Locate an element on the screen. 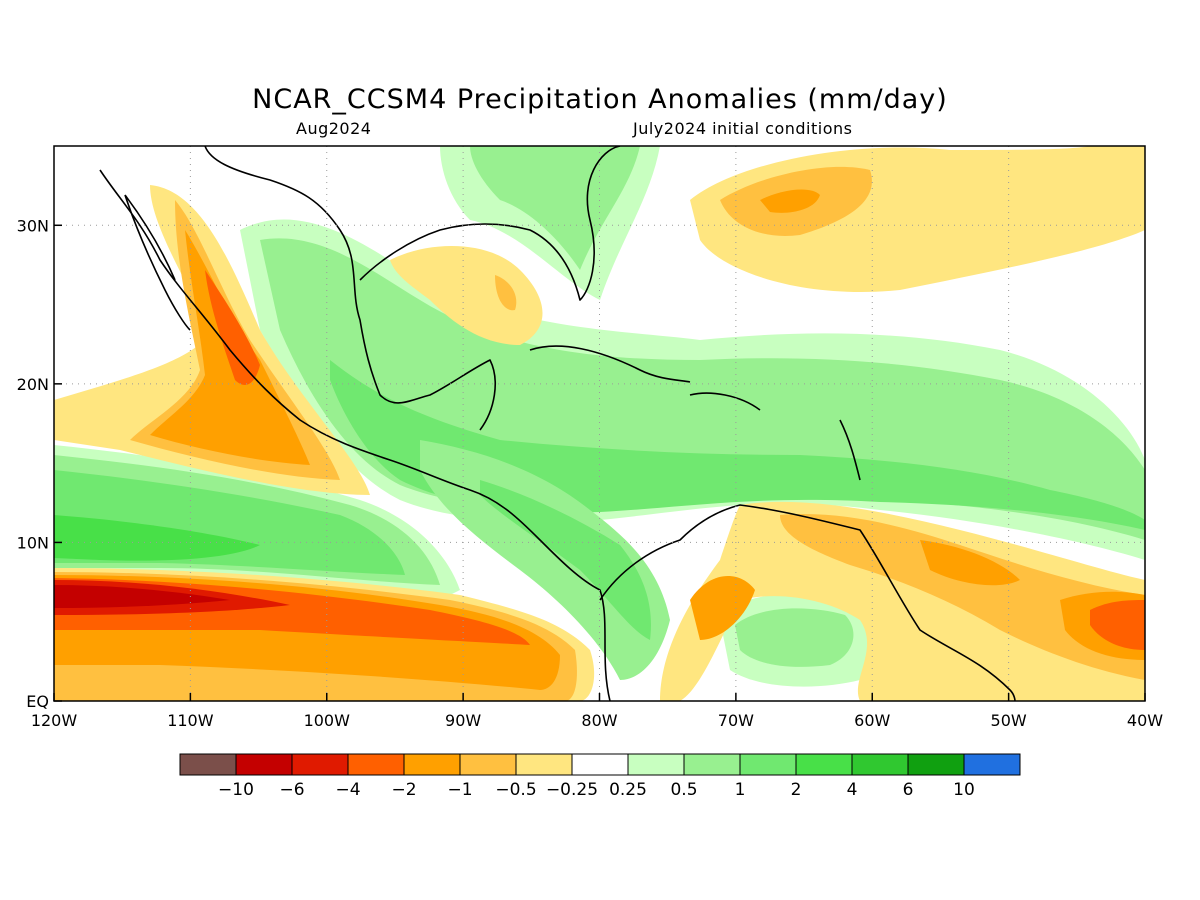 The height and width of the screenshot is (900, 1200). y-tick-label: 30N is located at coordinates (33, 225).